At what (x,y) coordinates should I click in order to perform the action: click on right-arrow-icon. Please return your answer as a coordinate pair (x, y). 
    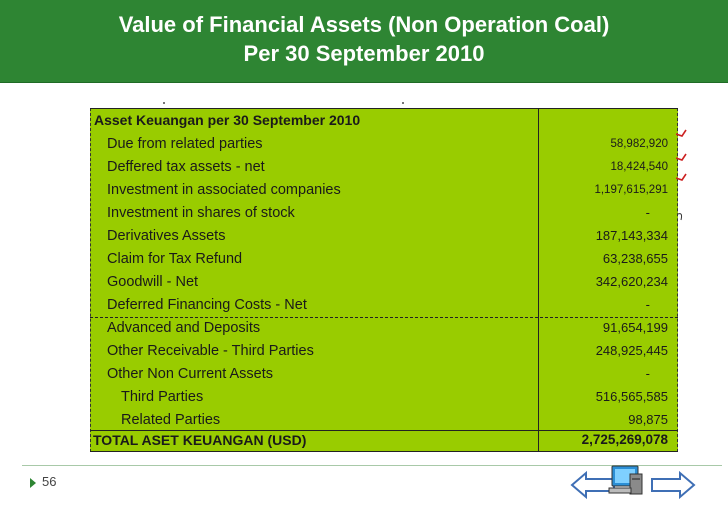
    Looking at the image, I should click on (673, 485).